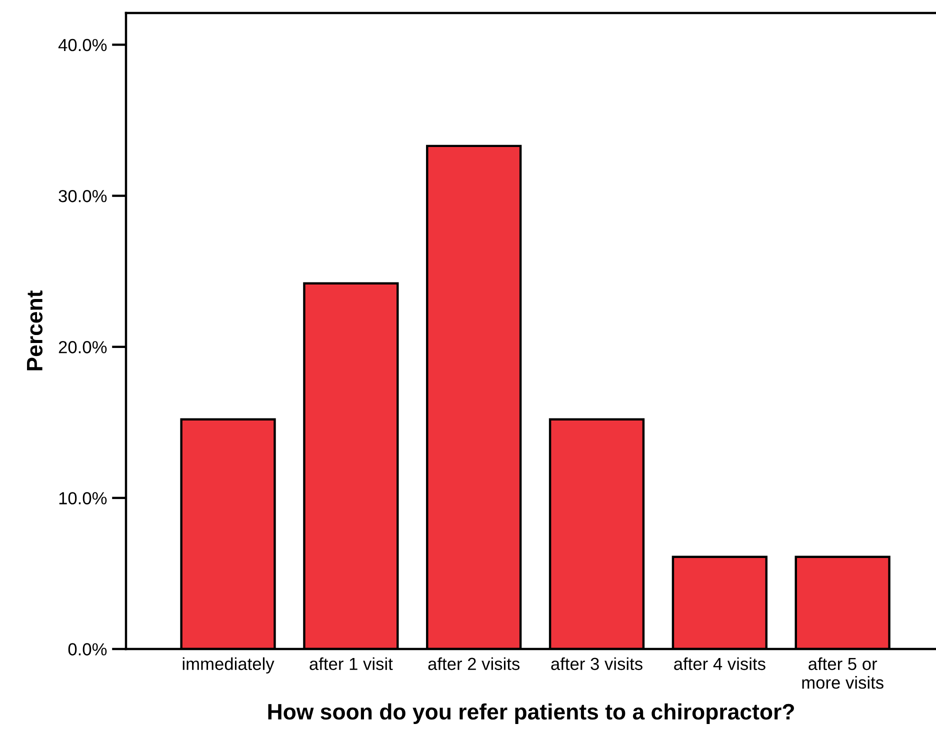 The image size is (936, 756). I want to click on x-tick-label: after 3 visits, so click(596, 663).